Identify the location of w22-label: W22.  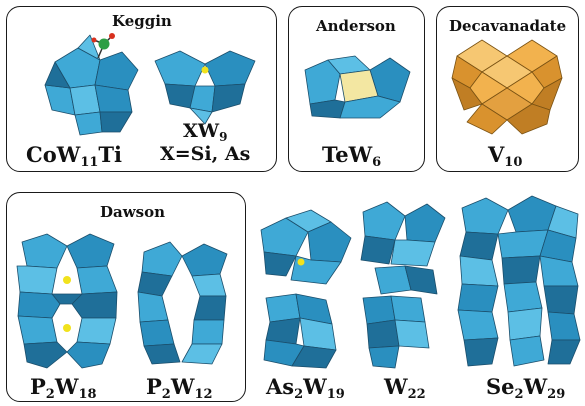
(405, 388).